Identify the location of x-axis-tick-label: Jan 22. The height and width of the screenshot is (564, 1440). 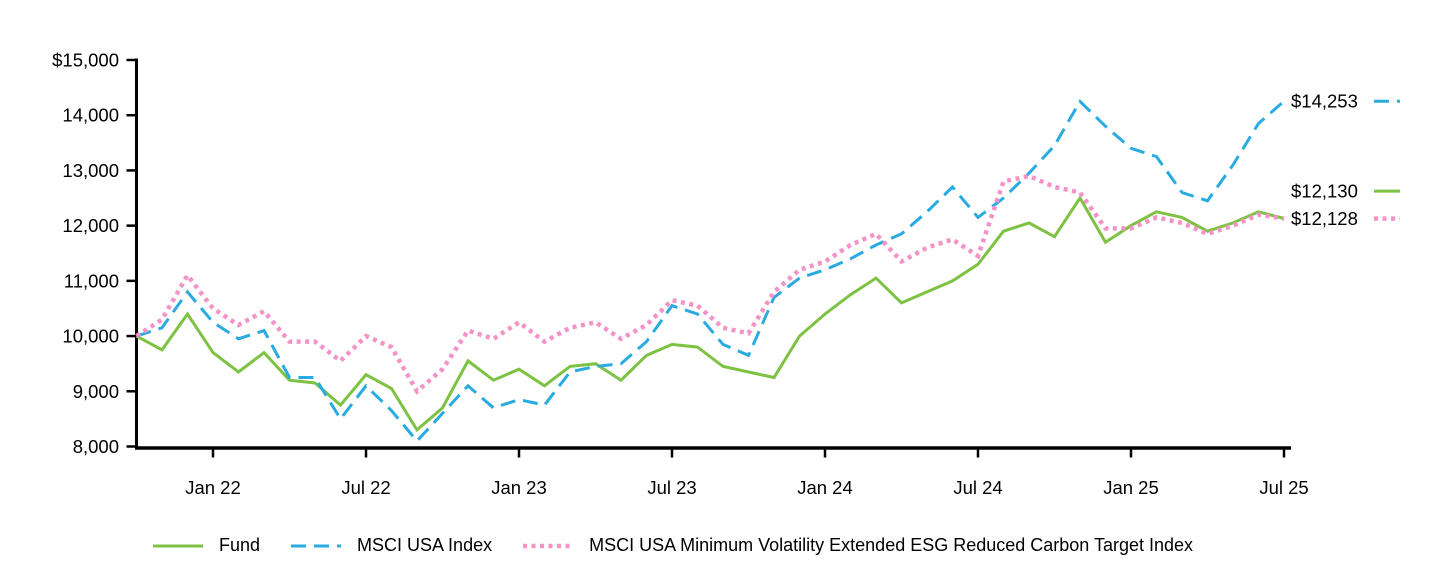
(213, 487).